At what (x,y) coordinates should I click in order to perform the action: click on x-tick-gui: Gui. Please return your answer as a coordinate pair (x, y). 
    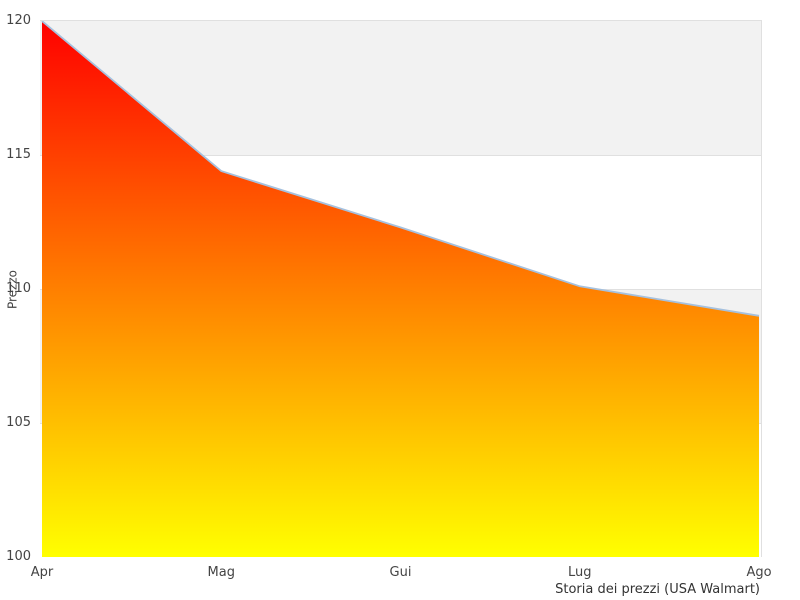
    Looking at the image, I should click on (400, 572).